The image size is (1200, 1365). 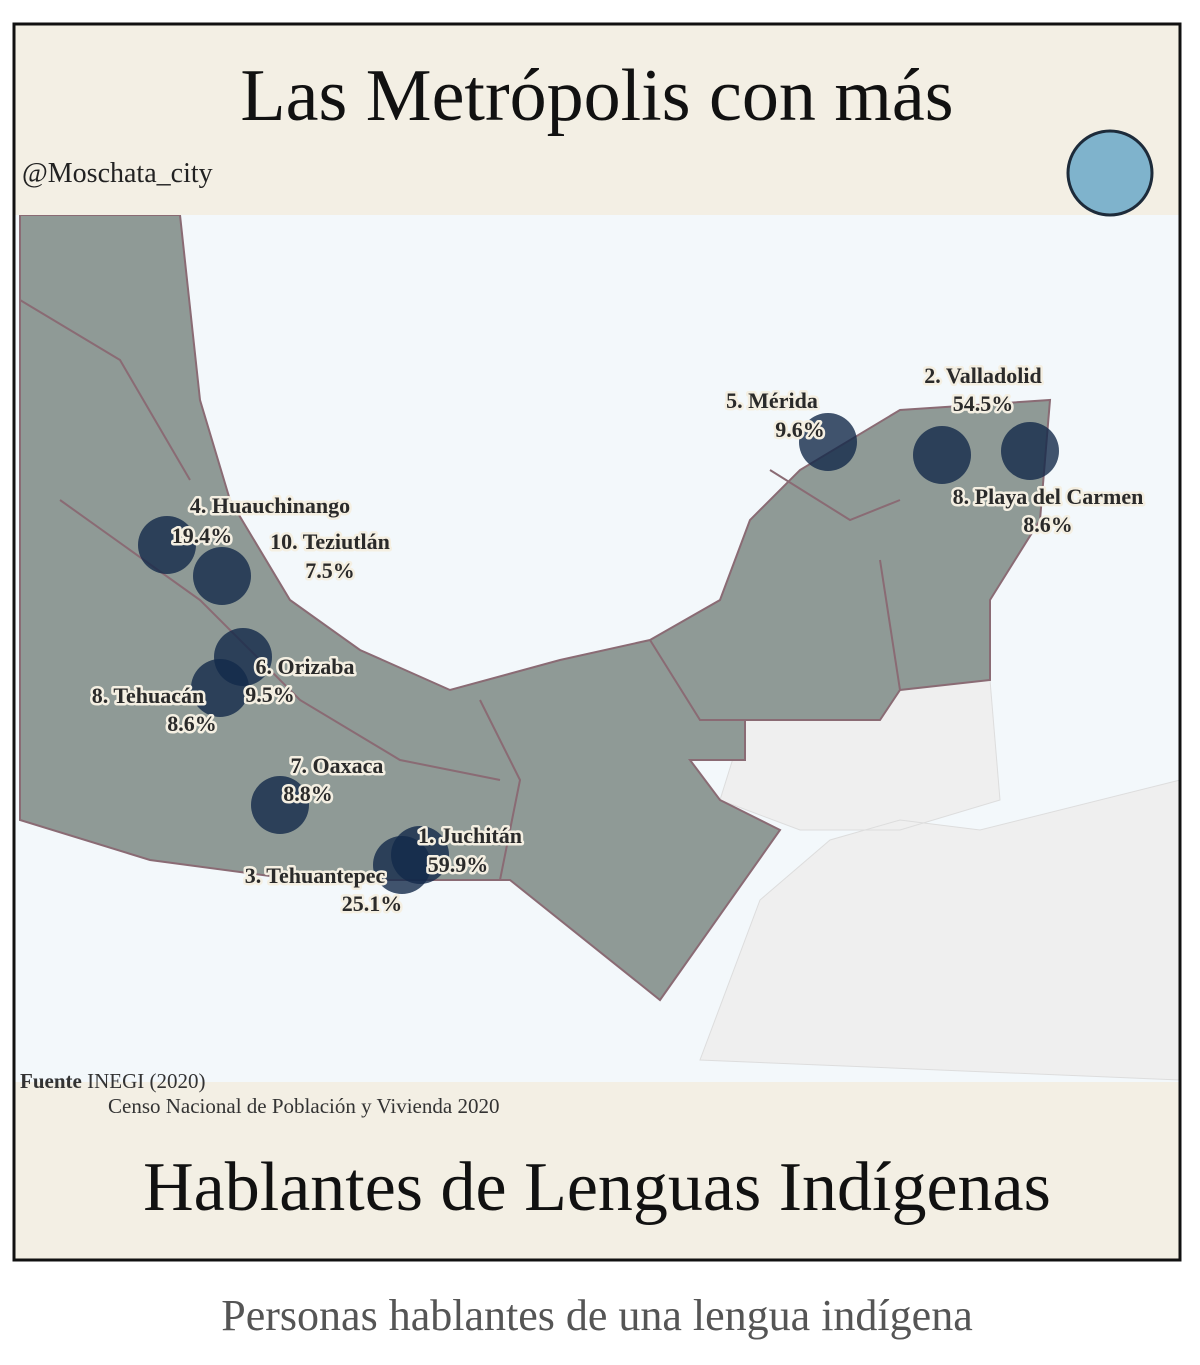 What do you see at coordinates (597, 1187) in the screenshot?
I see `footer-title: Hablantes de Lenguas Indígenas` at bounding box center [597, 1187].